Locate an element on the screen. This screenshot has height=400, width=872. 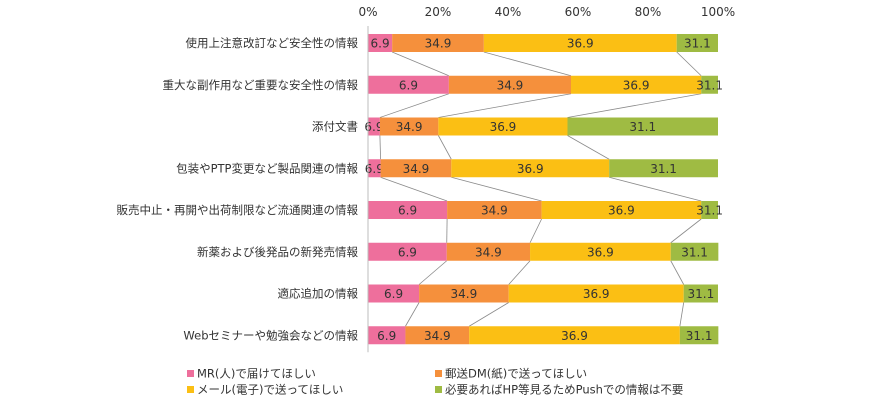
category-label: 包装やPTP変更など製品関連の情報 is located at coordinates (267, 168).